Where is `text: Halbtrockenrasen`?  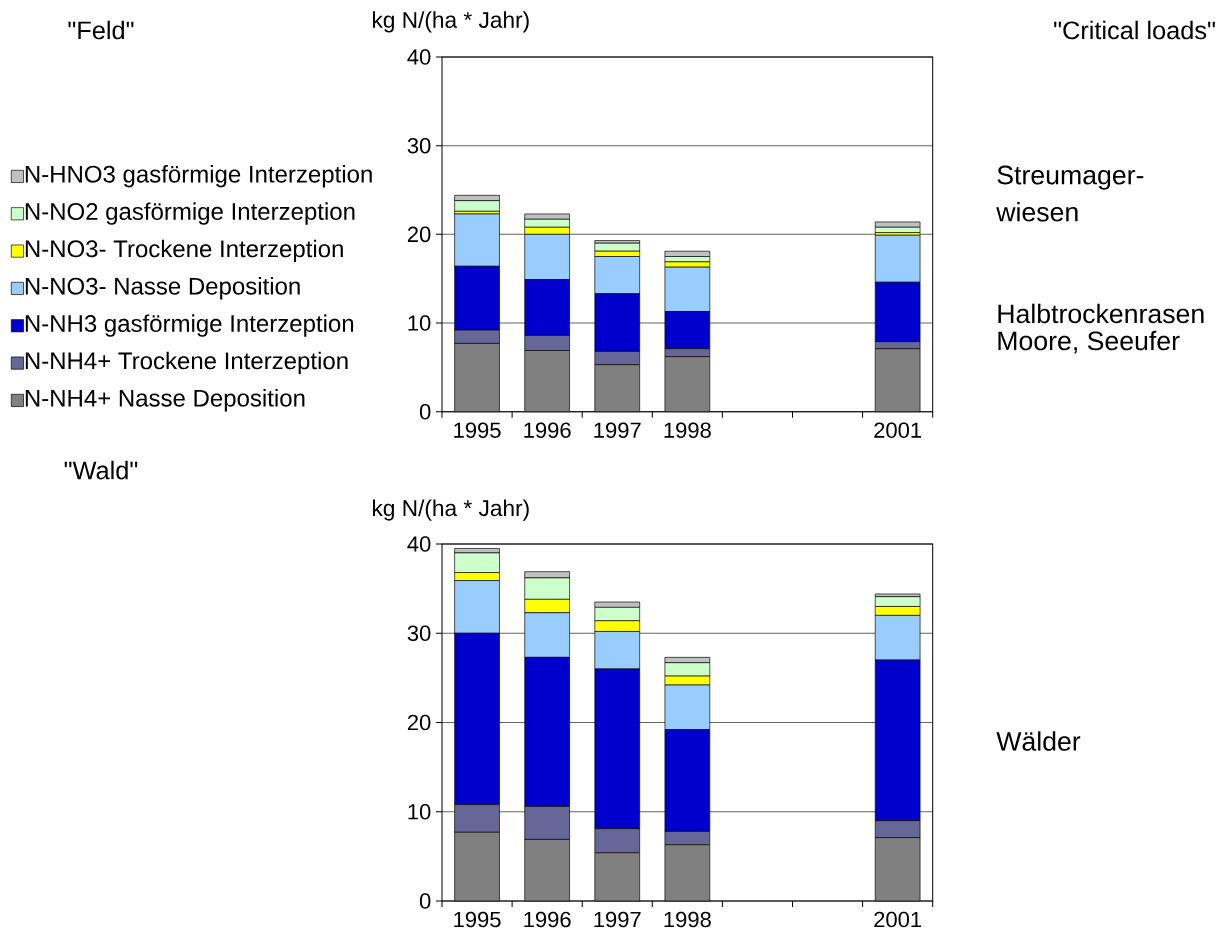 text: Halbtrockenrasen is located at coordinates (1101, 313).